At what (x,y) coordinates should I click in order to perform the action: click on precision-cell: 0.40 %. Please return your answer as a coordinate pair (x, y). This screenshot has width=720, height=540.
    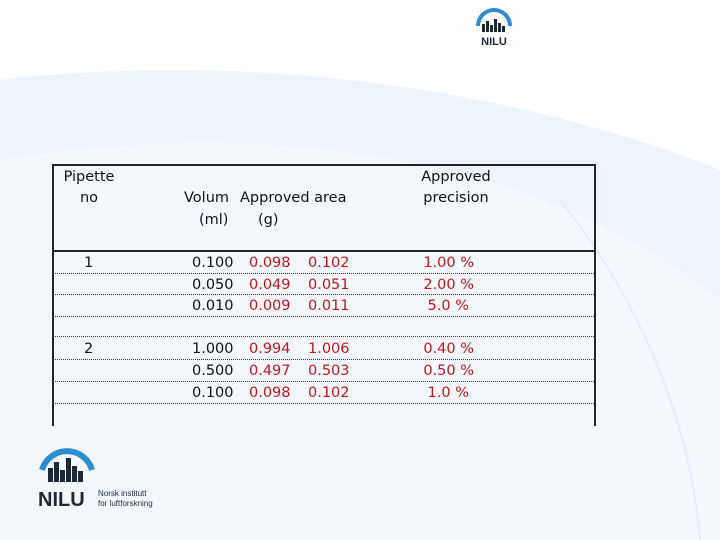
    Looking at the image, I should click on (448, 349).